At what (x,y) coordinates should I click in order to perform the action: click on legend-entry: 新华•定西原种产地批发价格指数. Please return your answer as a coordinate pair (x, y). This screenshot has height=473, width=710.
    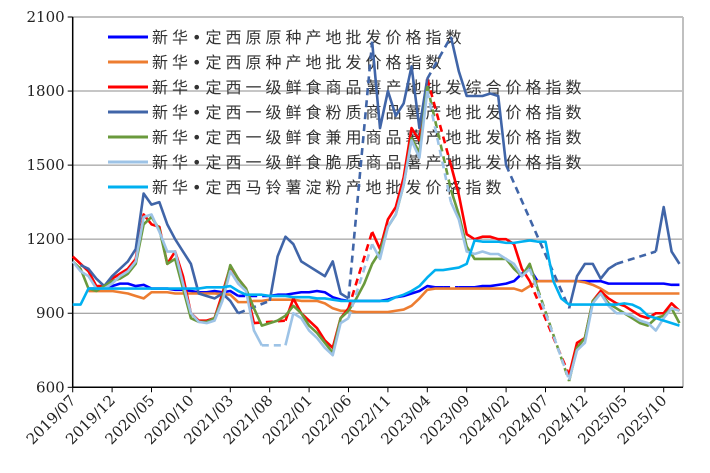
    Looking at the image, I should click on (298, 62).